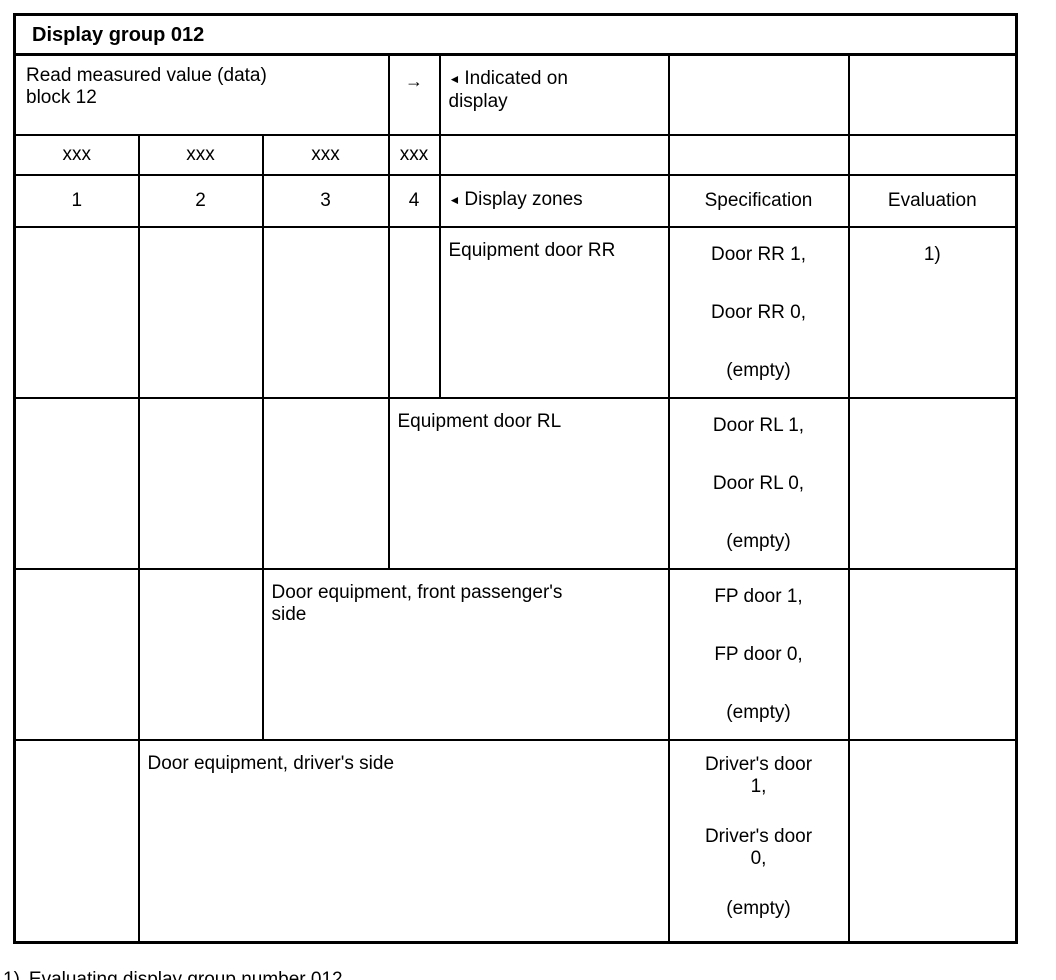  I want to click on display-zones-header-cell: ◄ Display zones, so click(554, 200).